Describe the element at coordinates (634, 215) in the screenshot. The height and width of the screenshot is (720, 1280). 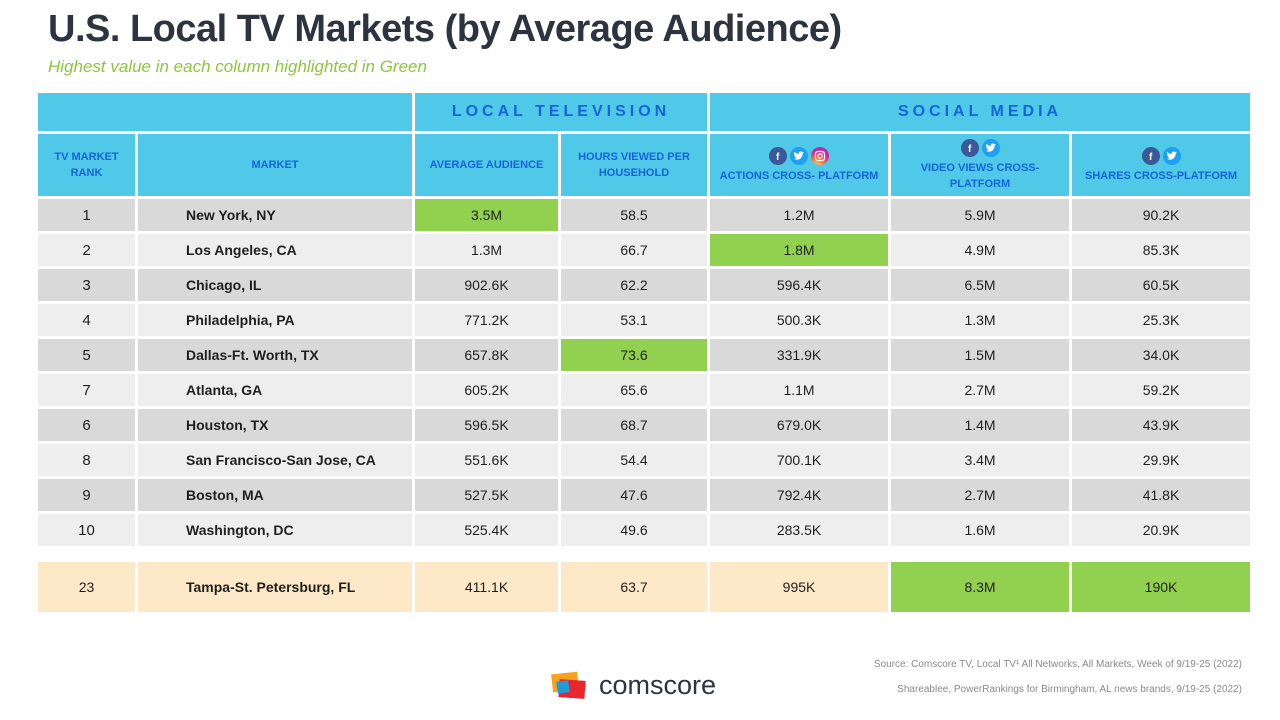
I see `cell-hours: 58.5` at that location.